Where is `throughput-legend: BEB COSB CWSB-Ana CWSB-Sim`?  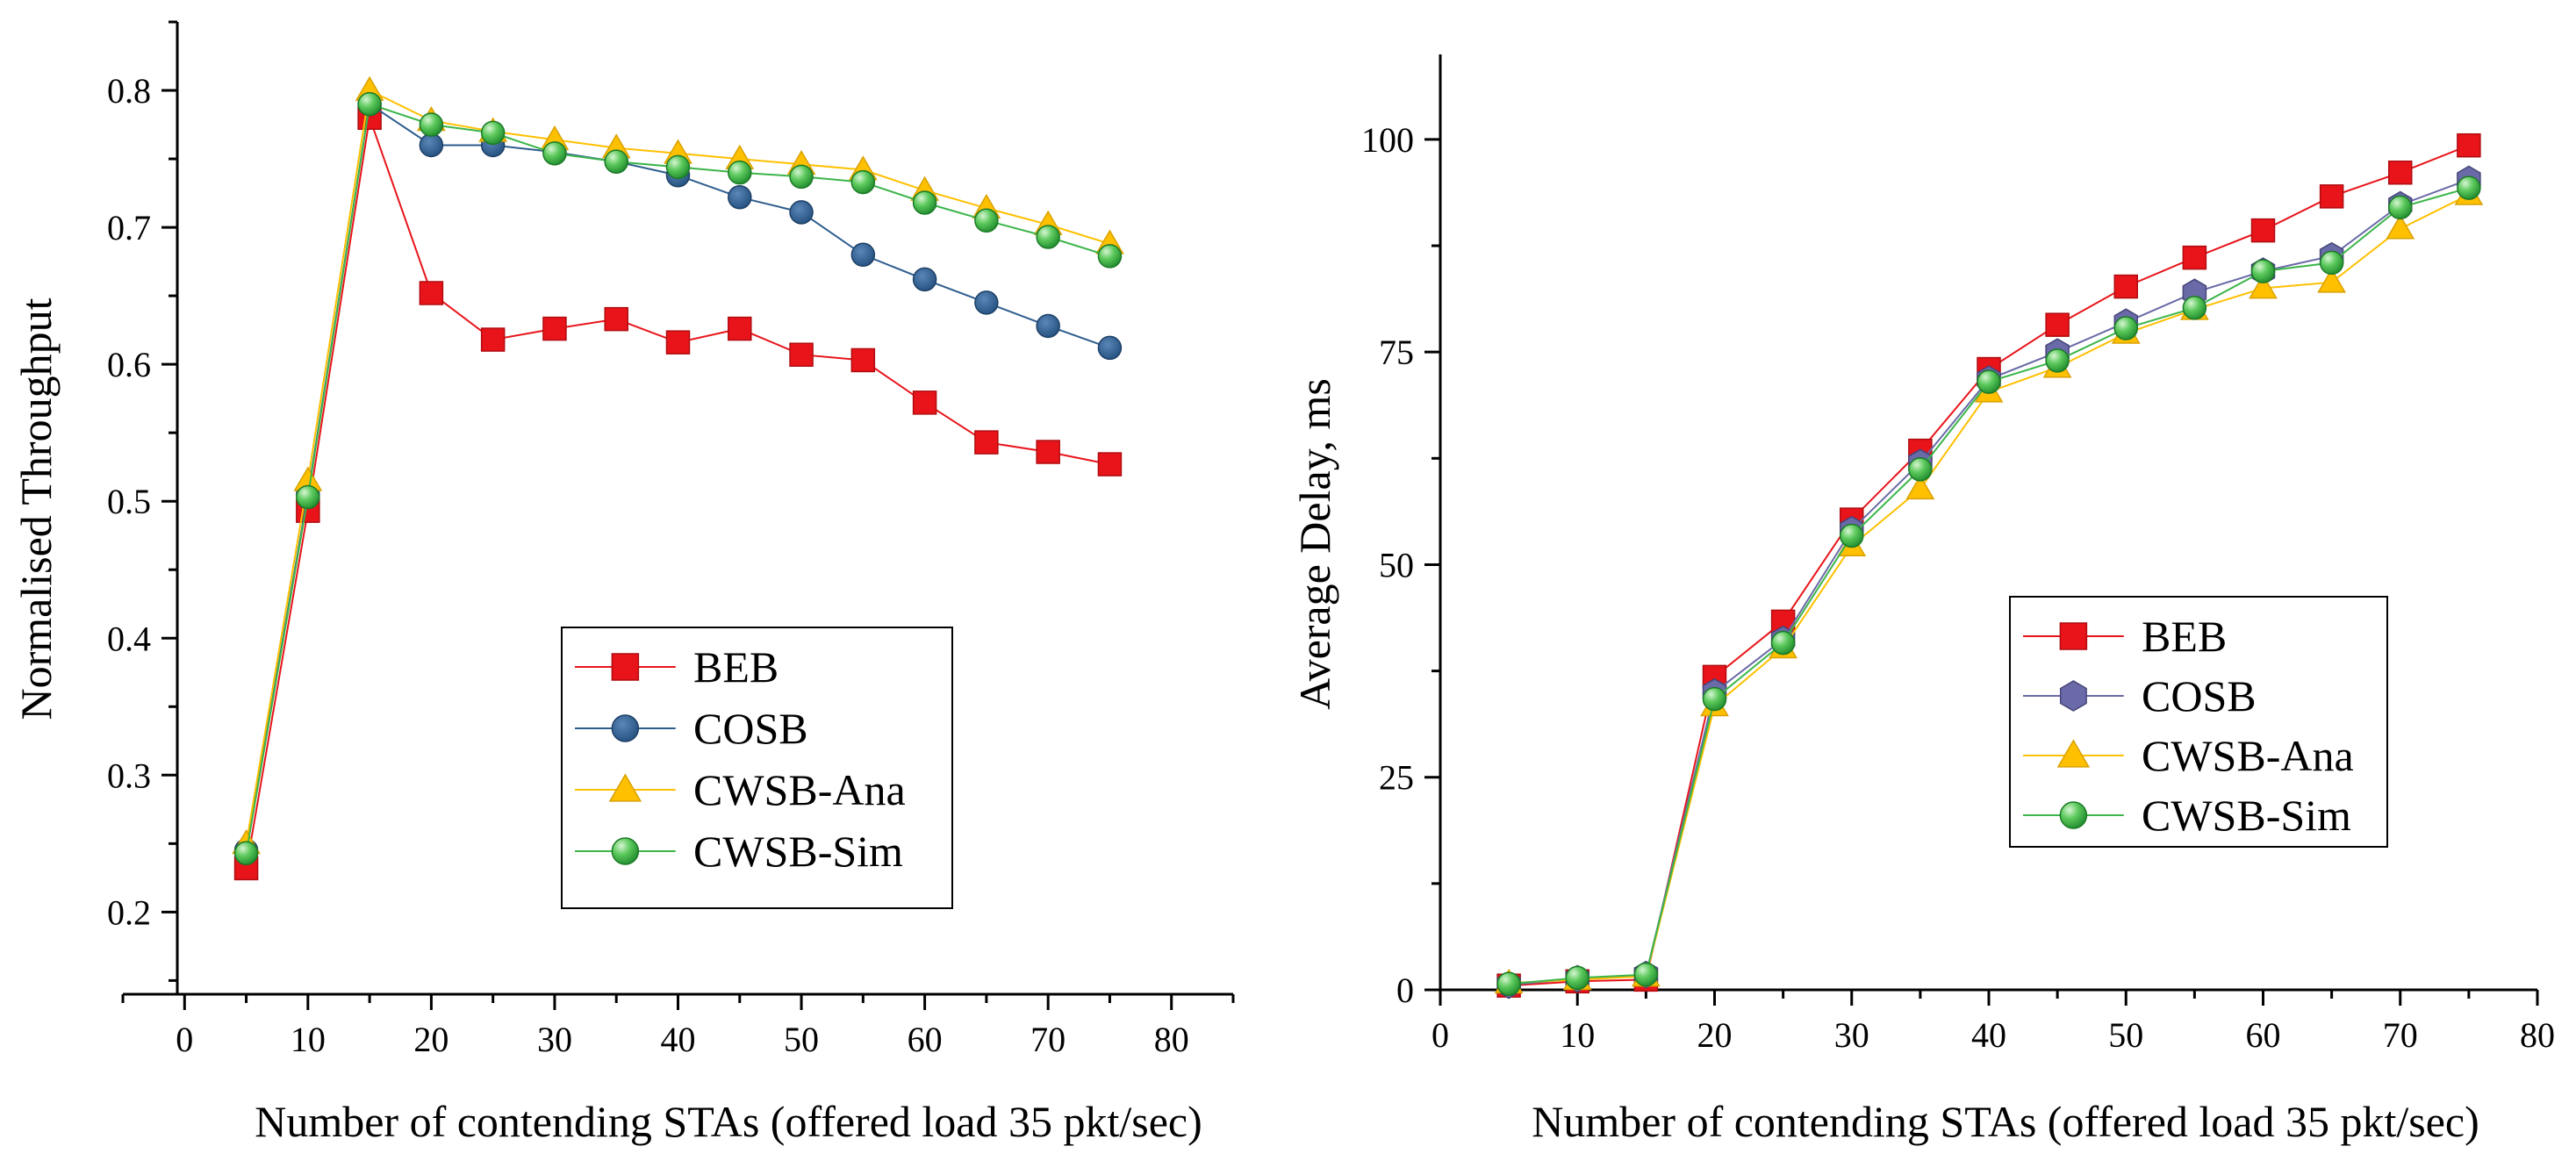
throughput-legend: BEB COSB CWSB-Ana CWSB-Sim is located at coordinates (757, 768).